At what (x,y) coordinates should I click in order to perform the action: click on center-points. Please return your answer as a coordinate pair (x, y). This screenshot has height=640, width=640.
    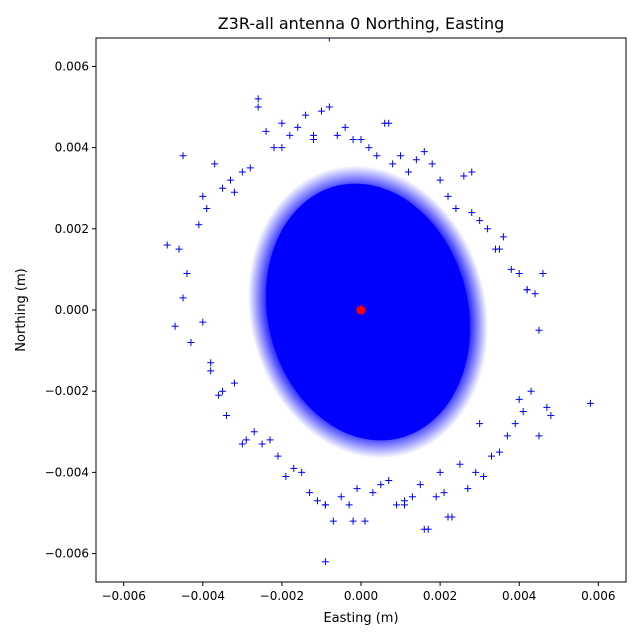
    Looking at the image, I should click on (361, 310).